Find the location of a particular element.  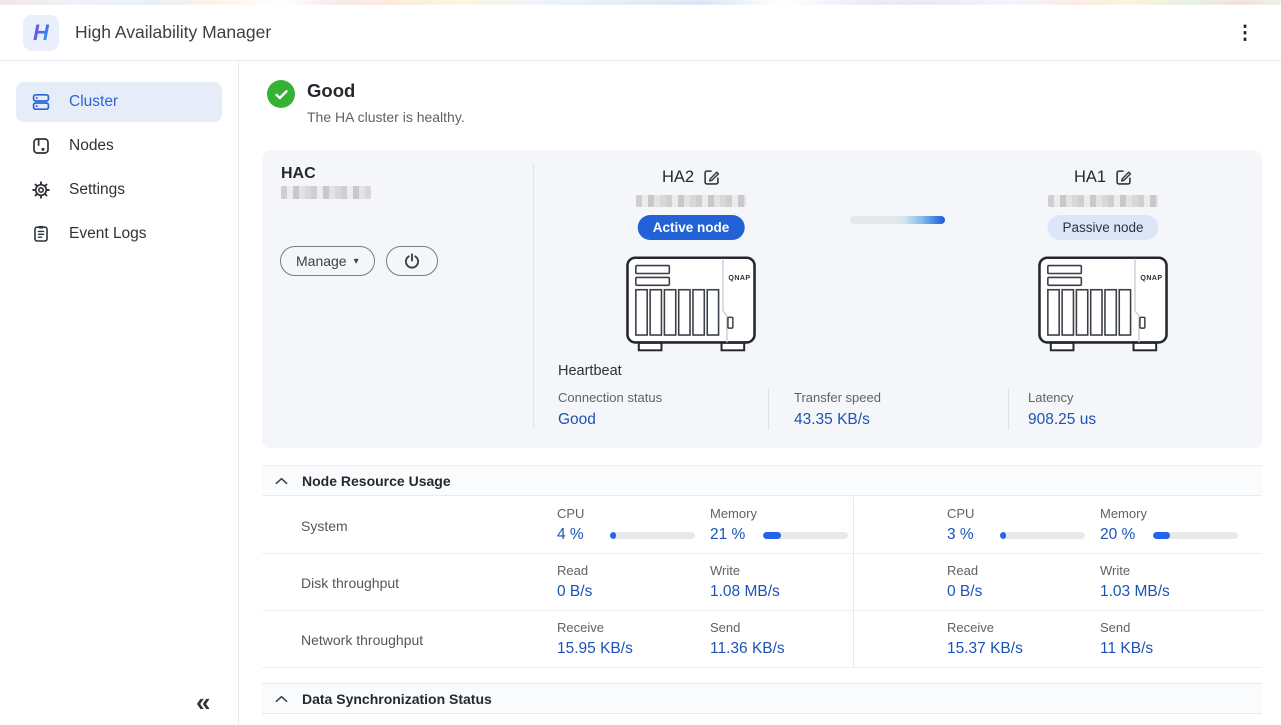

active-node-badge: Active node is located at coordinates (691, 227).